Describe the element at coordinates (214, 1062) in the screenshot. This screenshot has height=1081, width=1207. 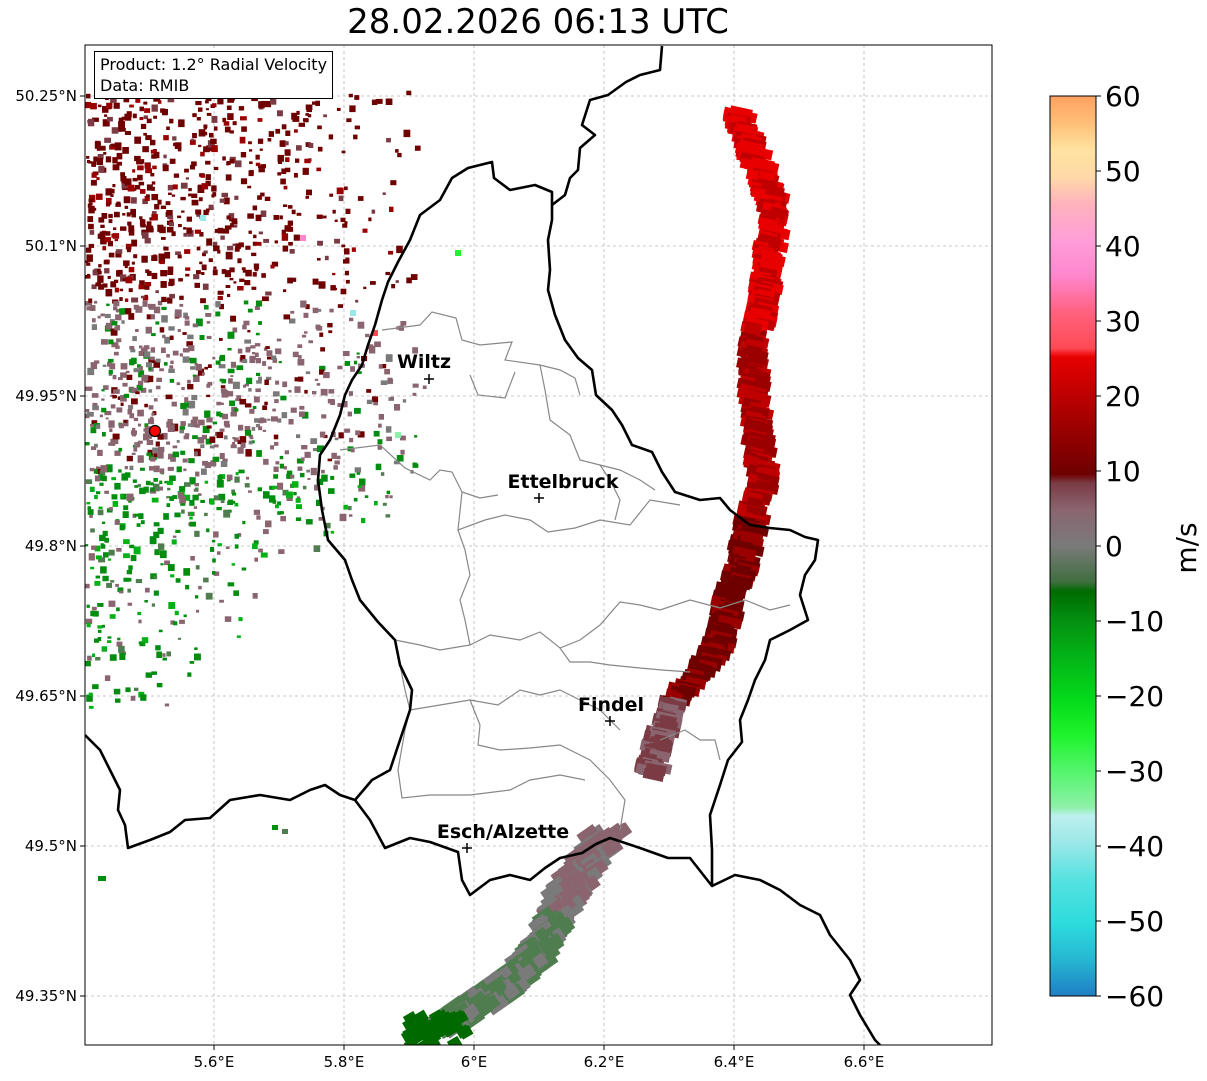
I see `lon-tick-label: 5.6°E` at that location.